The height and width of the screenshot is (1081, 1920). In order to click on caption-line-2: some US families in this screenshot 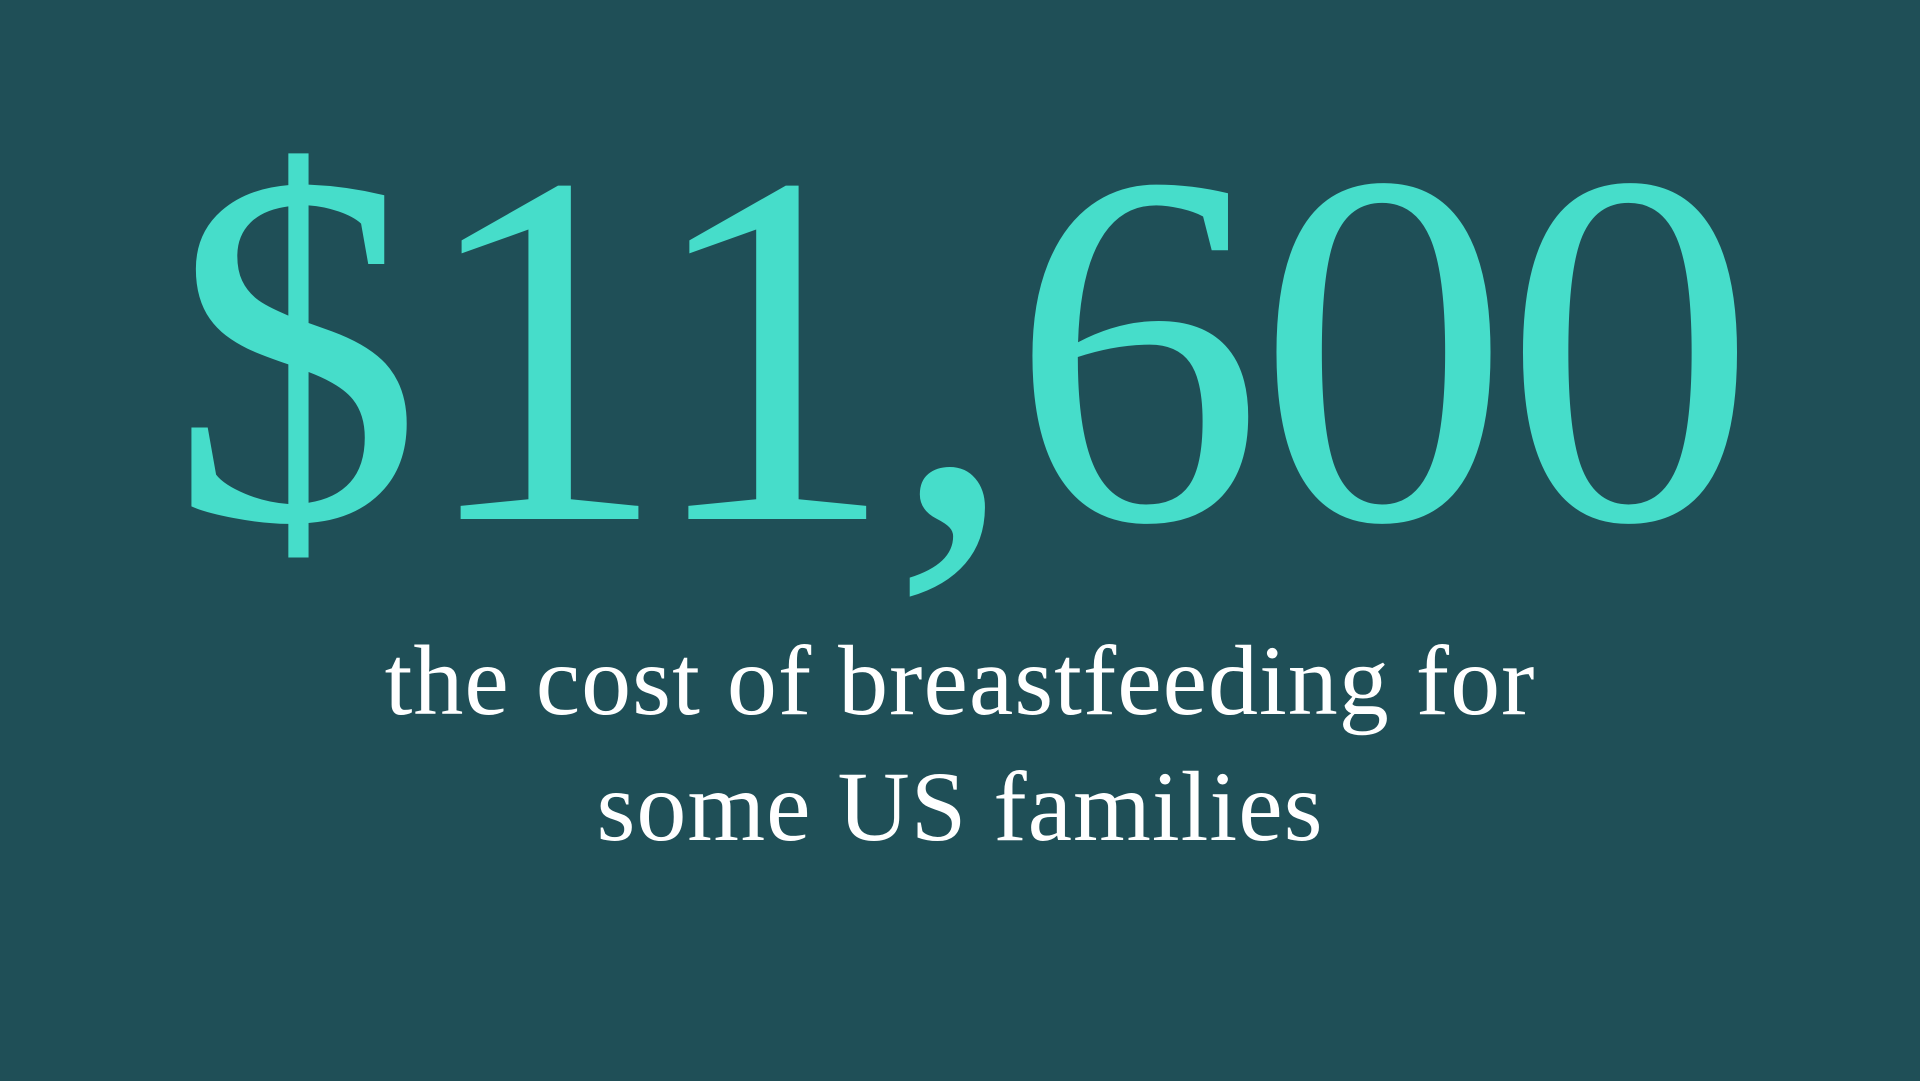, I will do `click(960, 806)`.